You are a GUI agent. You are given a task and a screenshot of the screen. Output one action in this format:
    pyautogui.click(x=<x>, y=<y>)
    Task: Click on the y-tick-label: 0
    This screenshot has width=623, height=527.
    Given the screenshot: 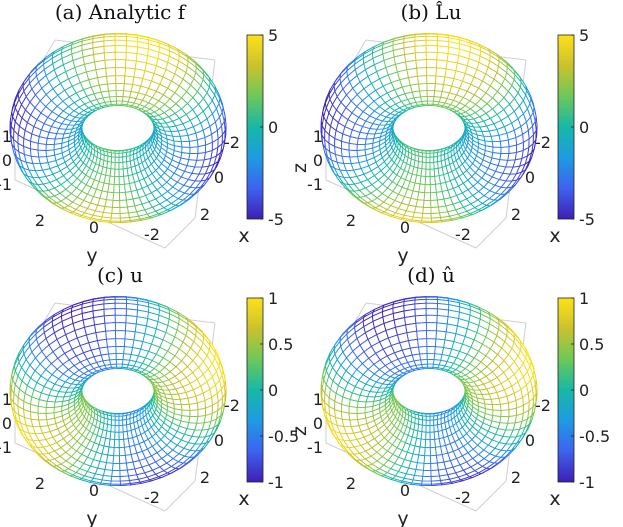 What is the action you would take?
    pyautogui.click(x=94, y=227)
    